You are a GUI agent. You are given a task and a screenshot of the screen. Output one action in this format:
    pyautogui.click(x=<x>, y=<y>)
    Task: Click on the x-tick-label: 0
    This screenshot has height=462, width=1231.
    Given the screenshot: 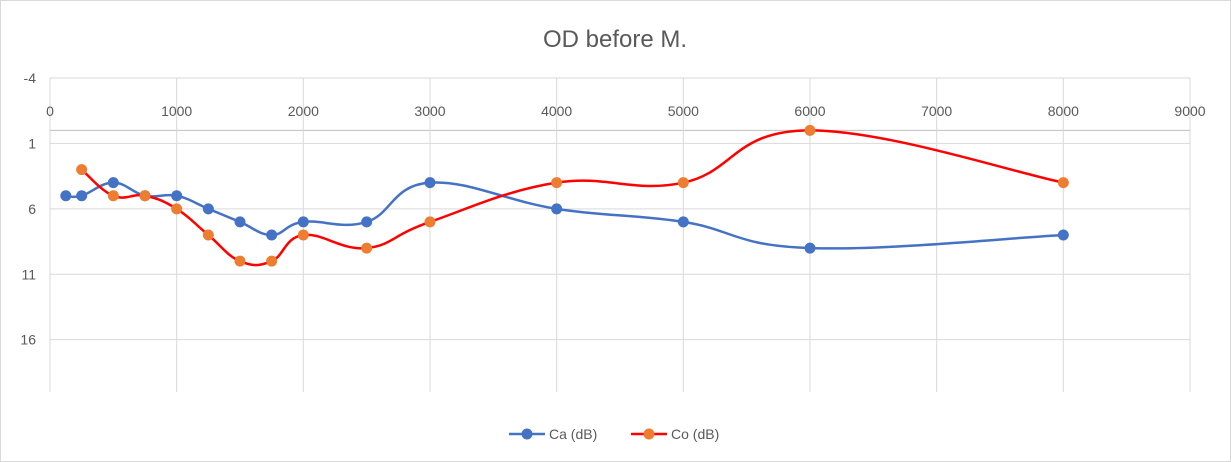 What is the action you would take?
    pyautogui.click(x=50, y=111)
    